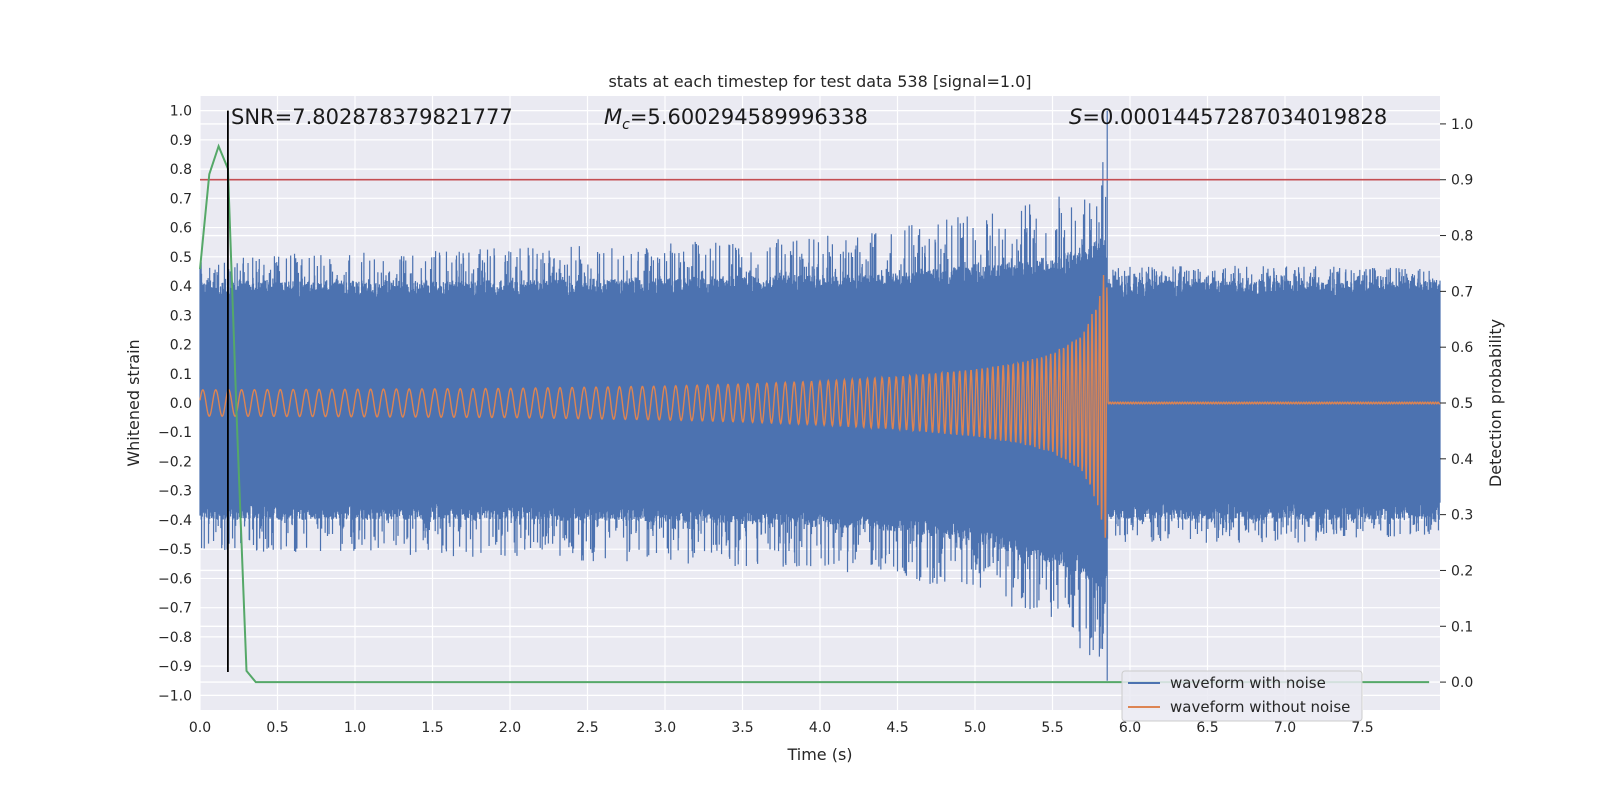 The width and height of the screenshot is (1600, 800). I want to click on x-tick-label: 3.0, so click(665, 728).